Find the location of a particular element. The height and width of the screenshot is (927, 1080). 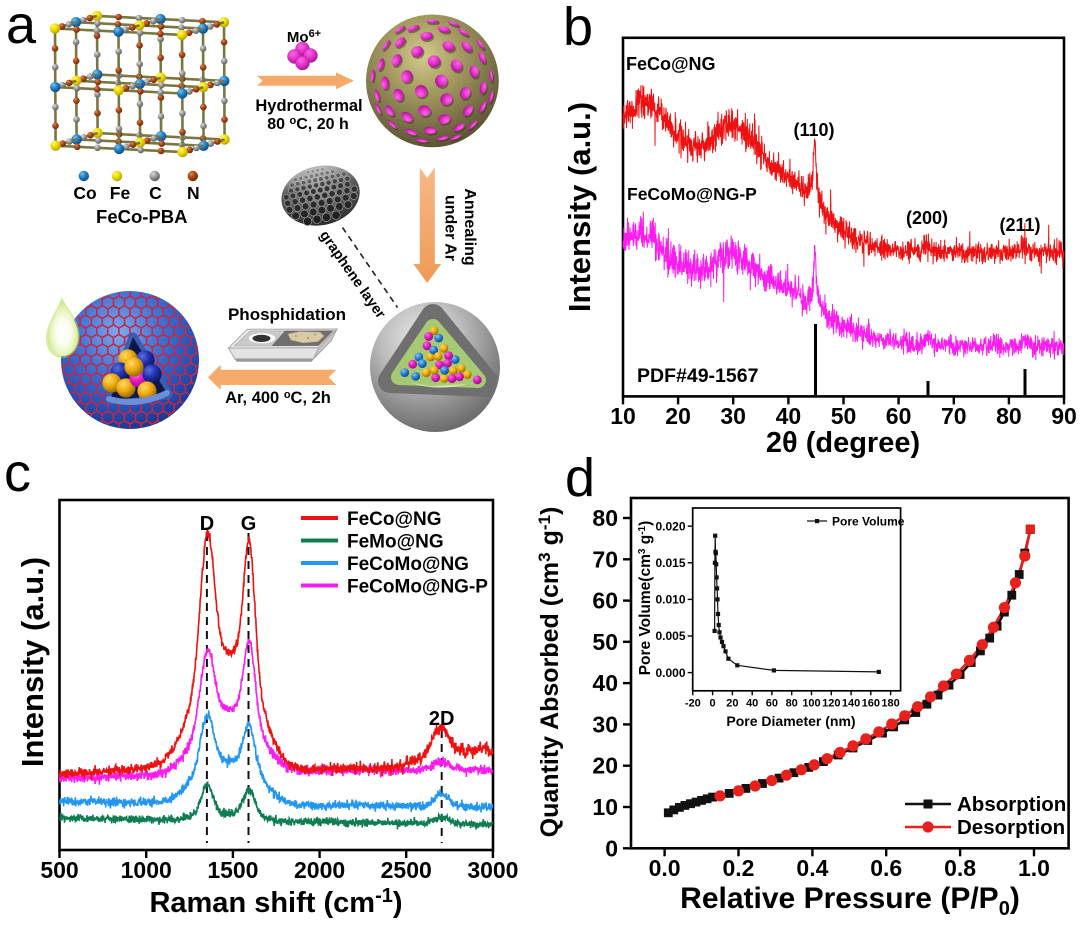

svg-text: 160 is located at coordinates (871, 704).